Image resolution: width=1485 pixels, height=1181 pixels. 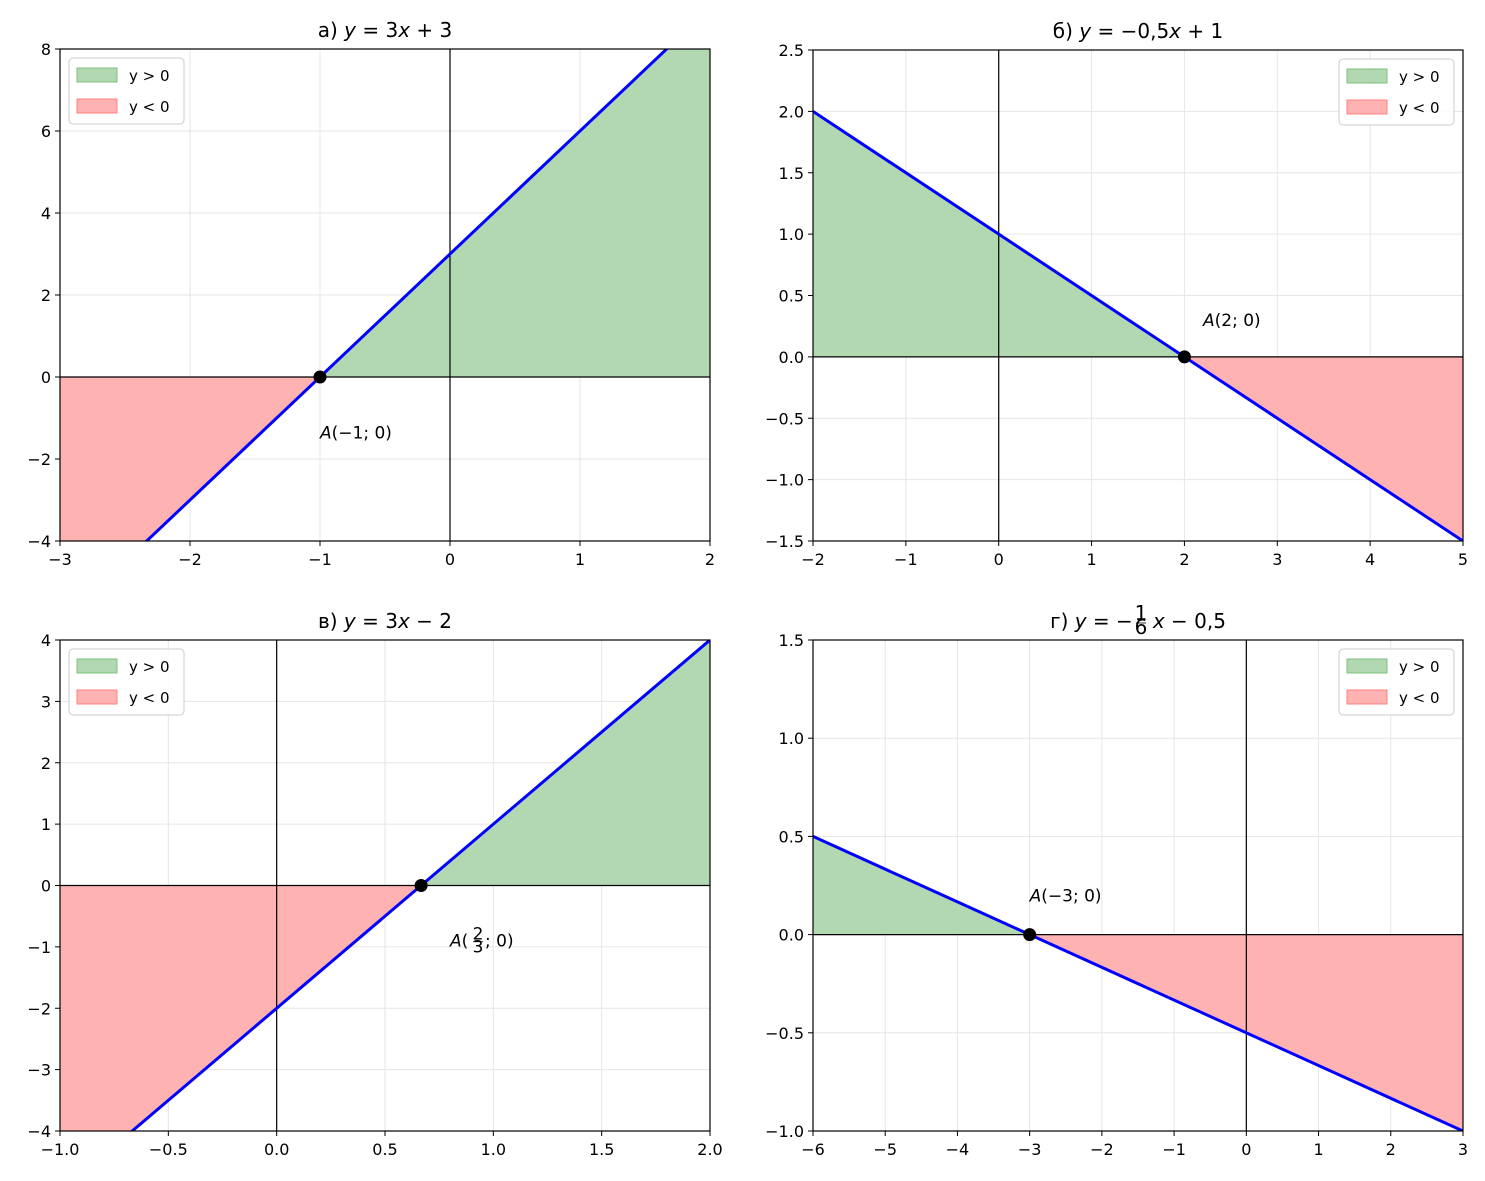 I want to click on subplot-title: б) y = −0,5x + 1, so click(x=1138, y=31).